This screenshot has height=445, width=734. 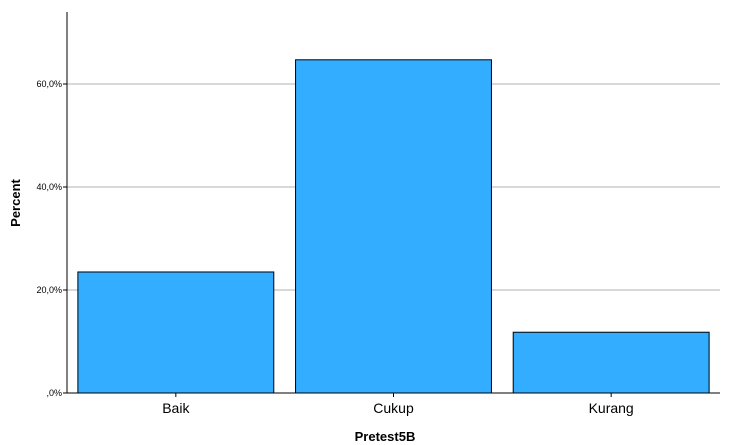 What do you see at coordinates (385, 436) in the screenshot?
I see `x-axis-title: Pretest5B` at bounding box center [385, 436].